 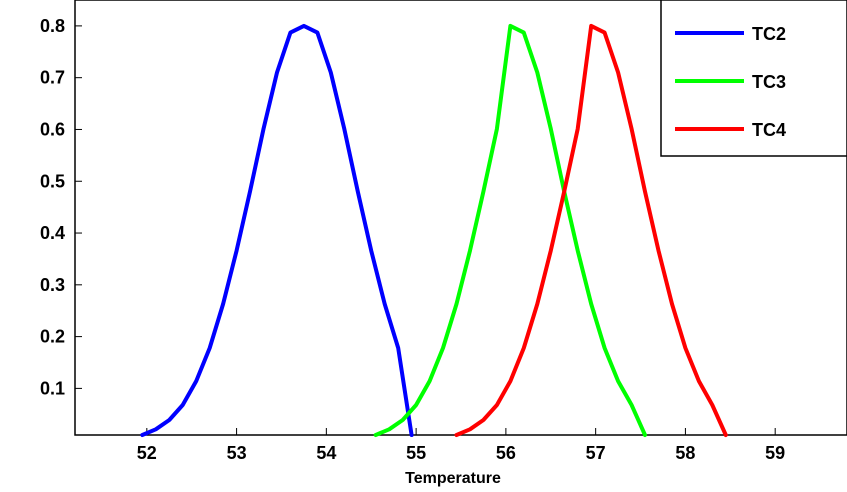 What do you see at coordinates (52, 181) in the screenshot?
I see `y-tick-label: 0.5` at bounding box center [52, 181].